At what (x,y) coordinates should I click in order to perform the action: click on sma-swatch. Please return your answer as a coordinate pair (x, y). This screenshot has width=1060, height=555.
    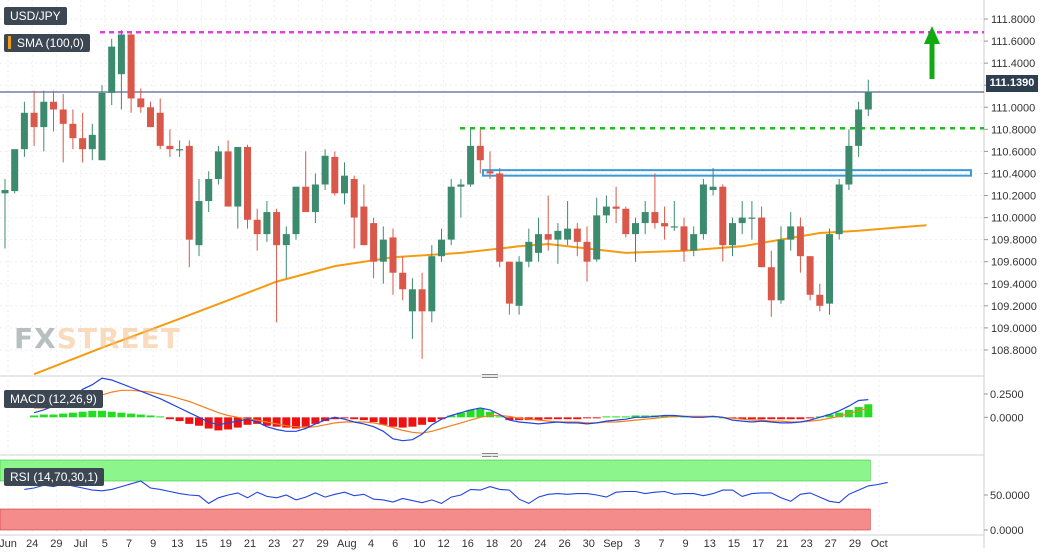
    Looking at the image, I should click on (9, 42).